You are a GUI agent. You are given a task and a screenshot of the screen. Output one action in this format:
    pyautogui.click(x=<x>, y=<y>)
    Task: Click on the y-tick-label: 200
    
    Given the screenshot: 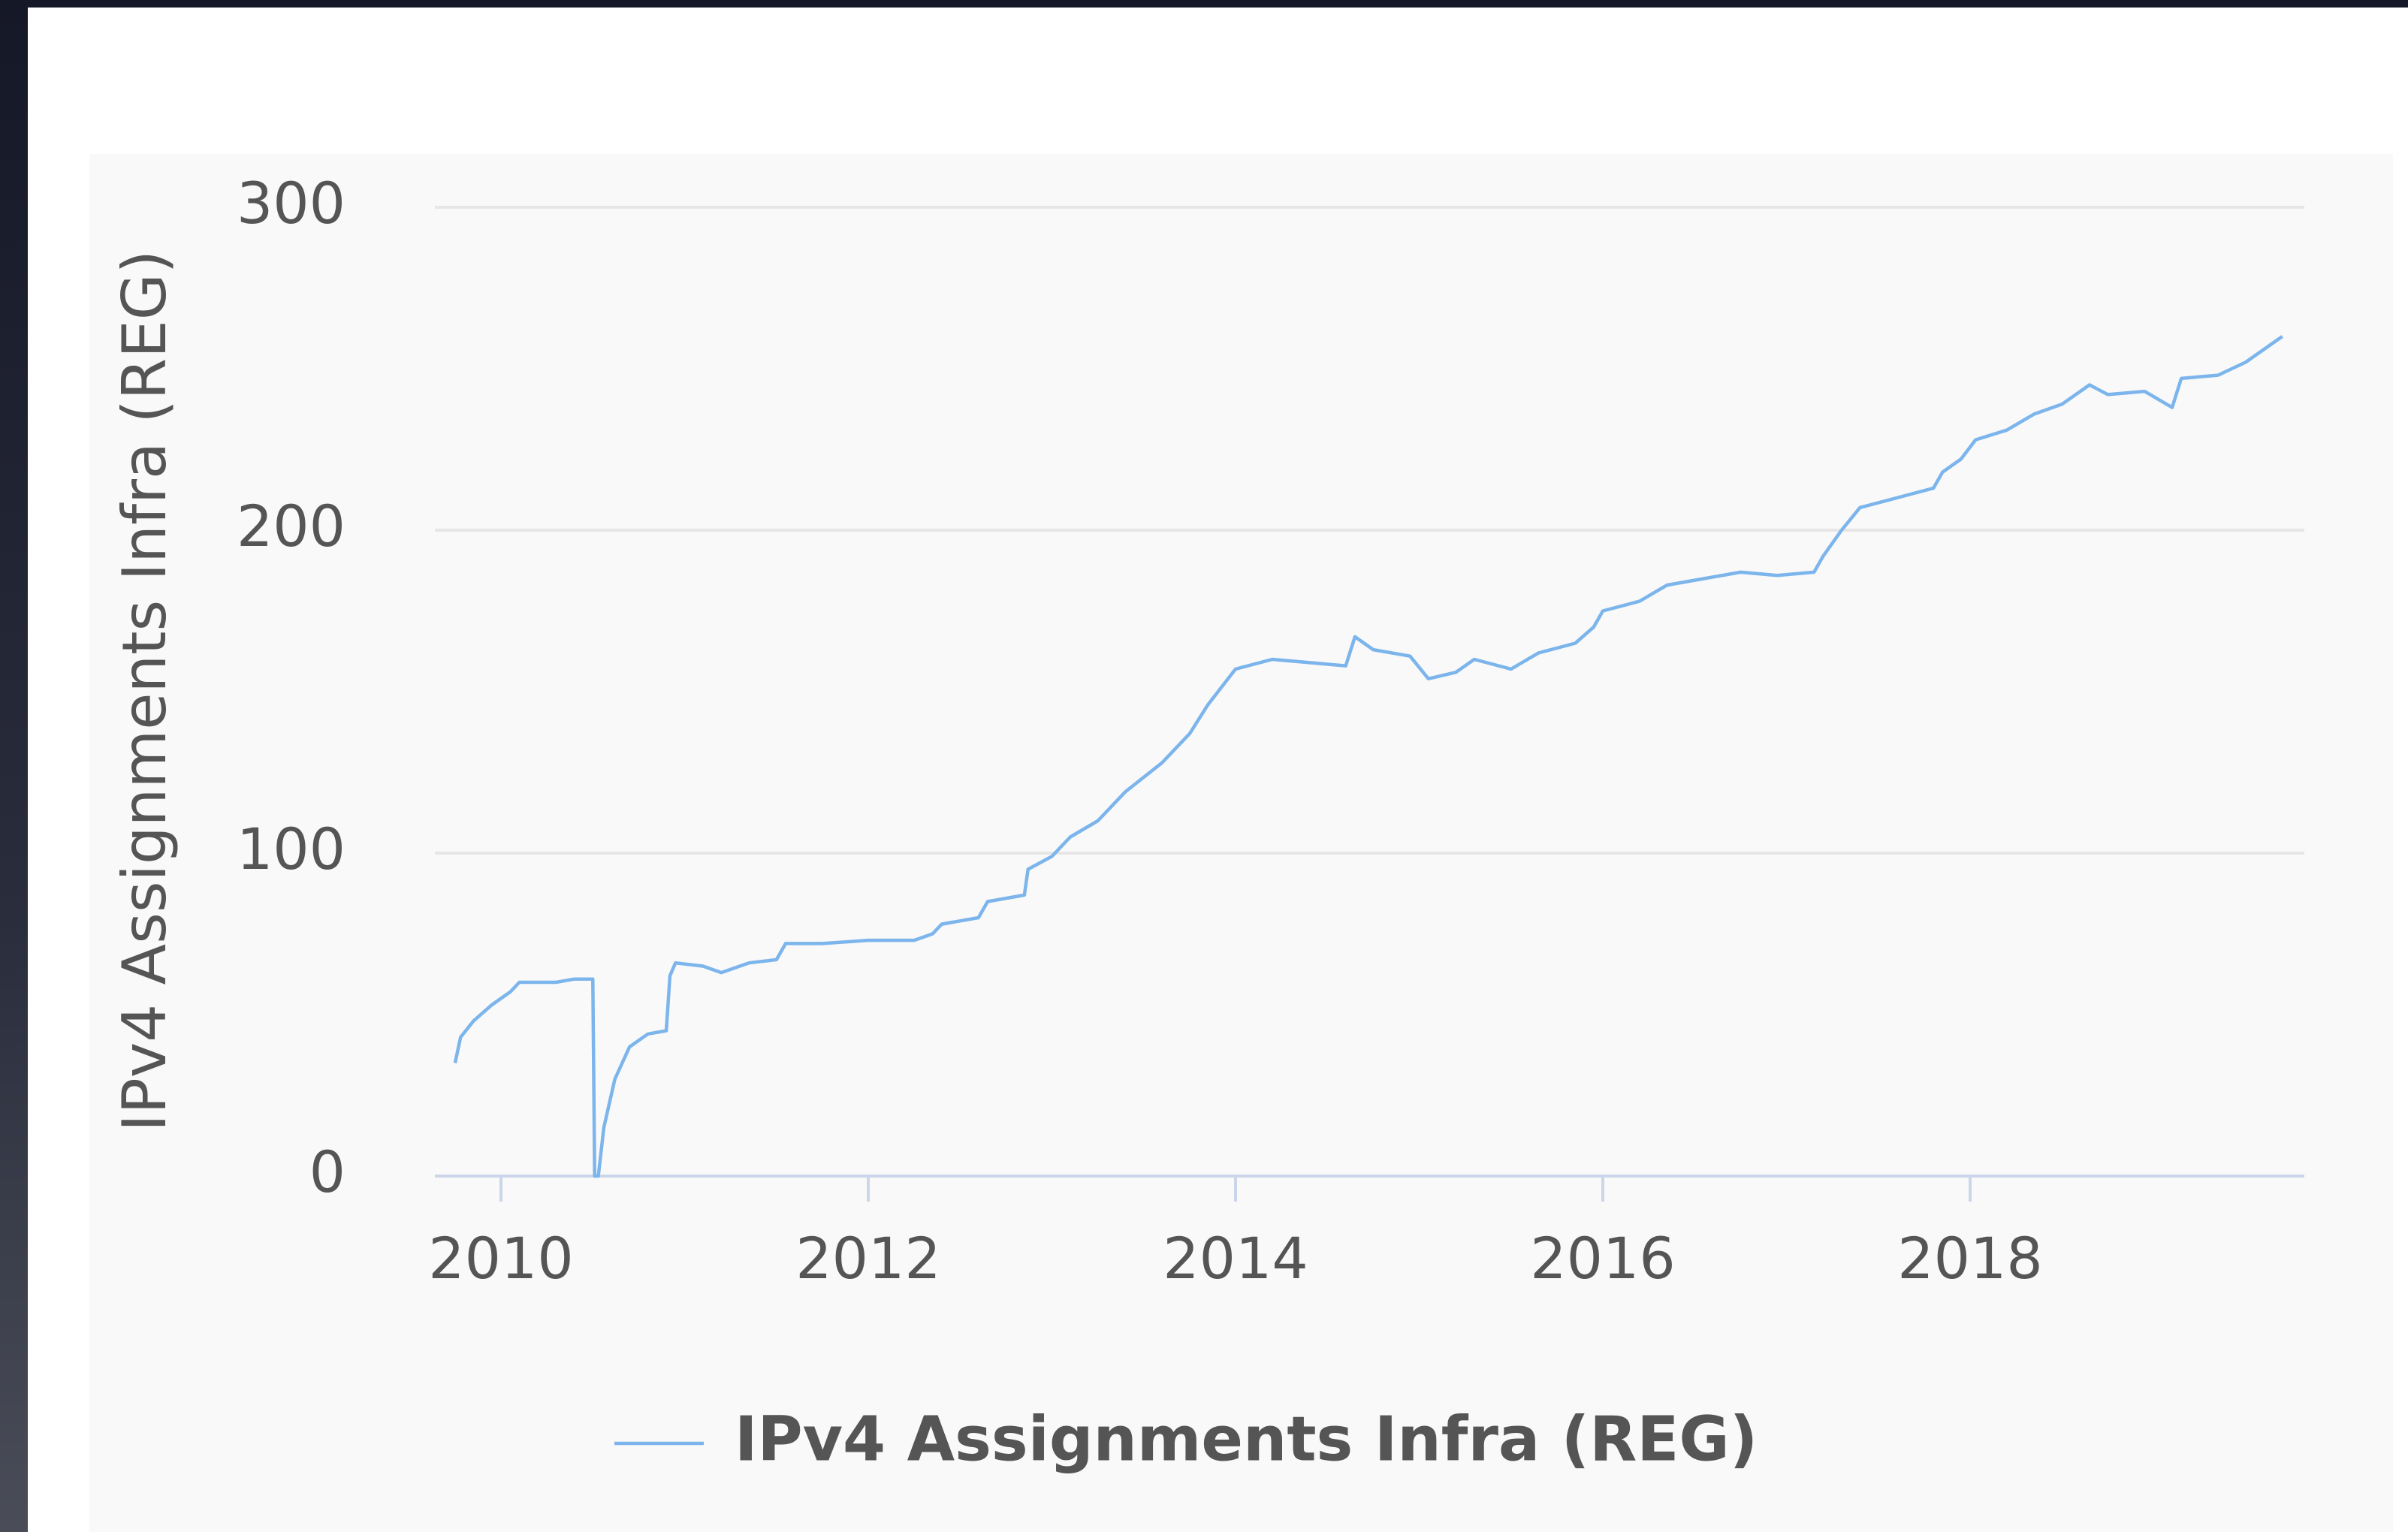 What is the action you would take?
    pyautogui.click(x=291, y=526)
    